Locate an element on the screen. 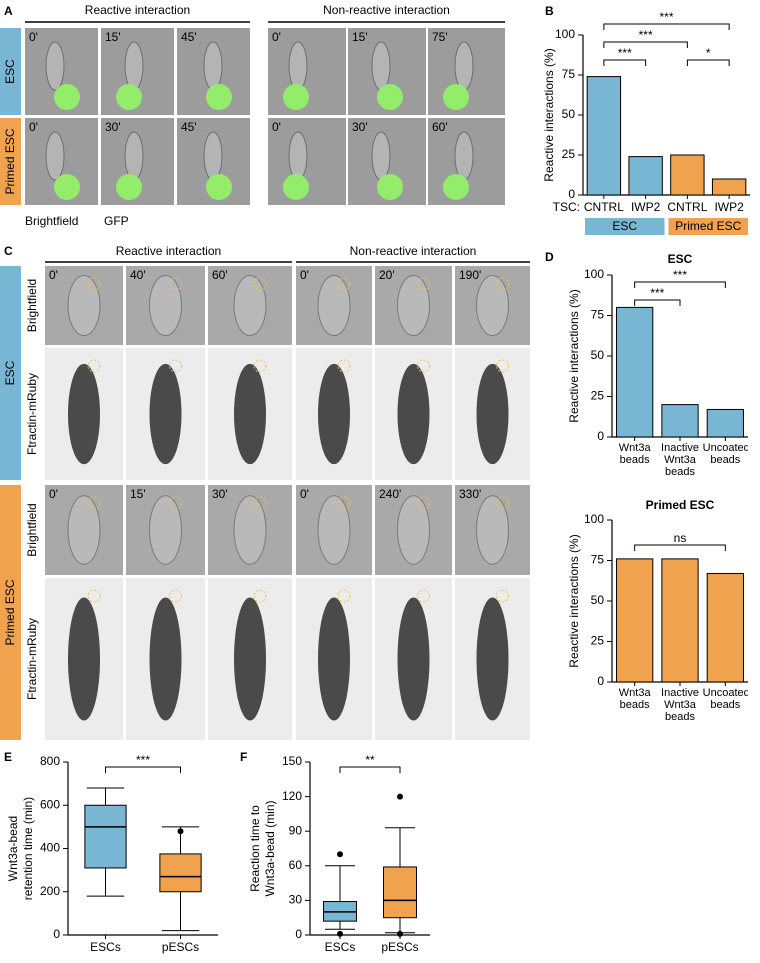 The height and width of the screenshot is (963, 760). group-label-box is located at coordinates (10, 373).